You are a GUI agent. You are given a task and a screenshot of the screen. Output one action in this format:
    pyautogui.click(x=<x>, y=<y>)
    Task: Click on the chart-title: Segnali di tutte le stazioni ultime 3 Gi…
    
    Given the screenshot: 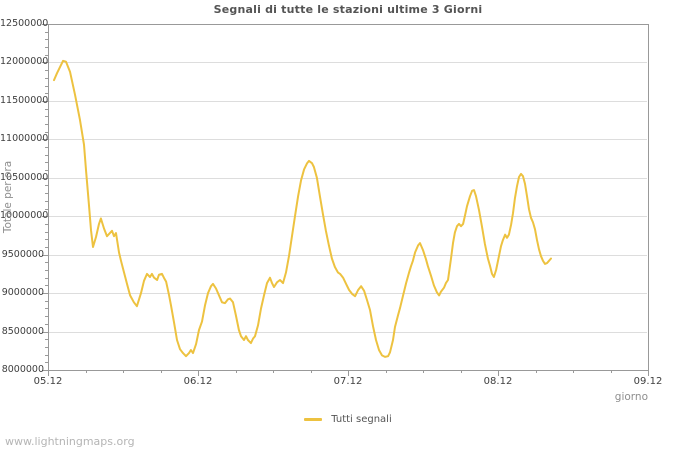 What is the action you would take?
    pyautogui.click(x=348, y=9)
    